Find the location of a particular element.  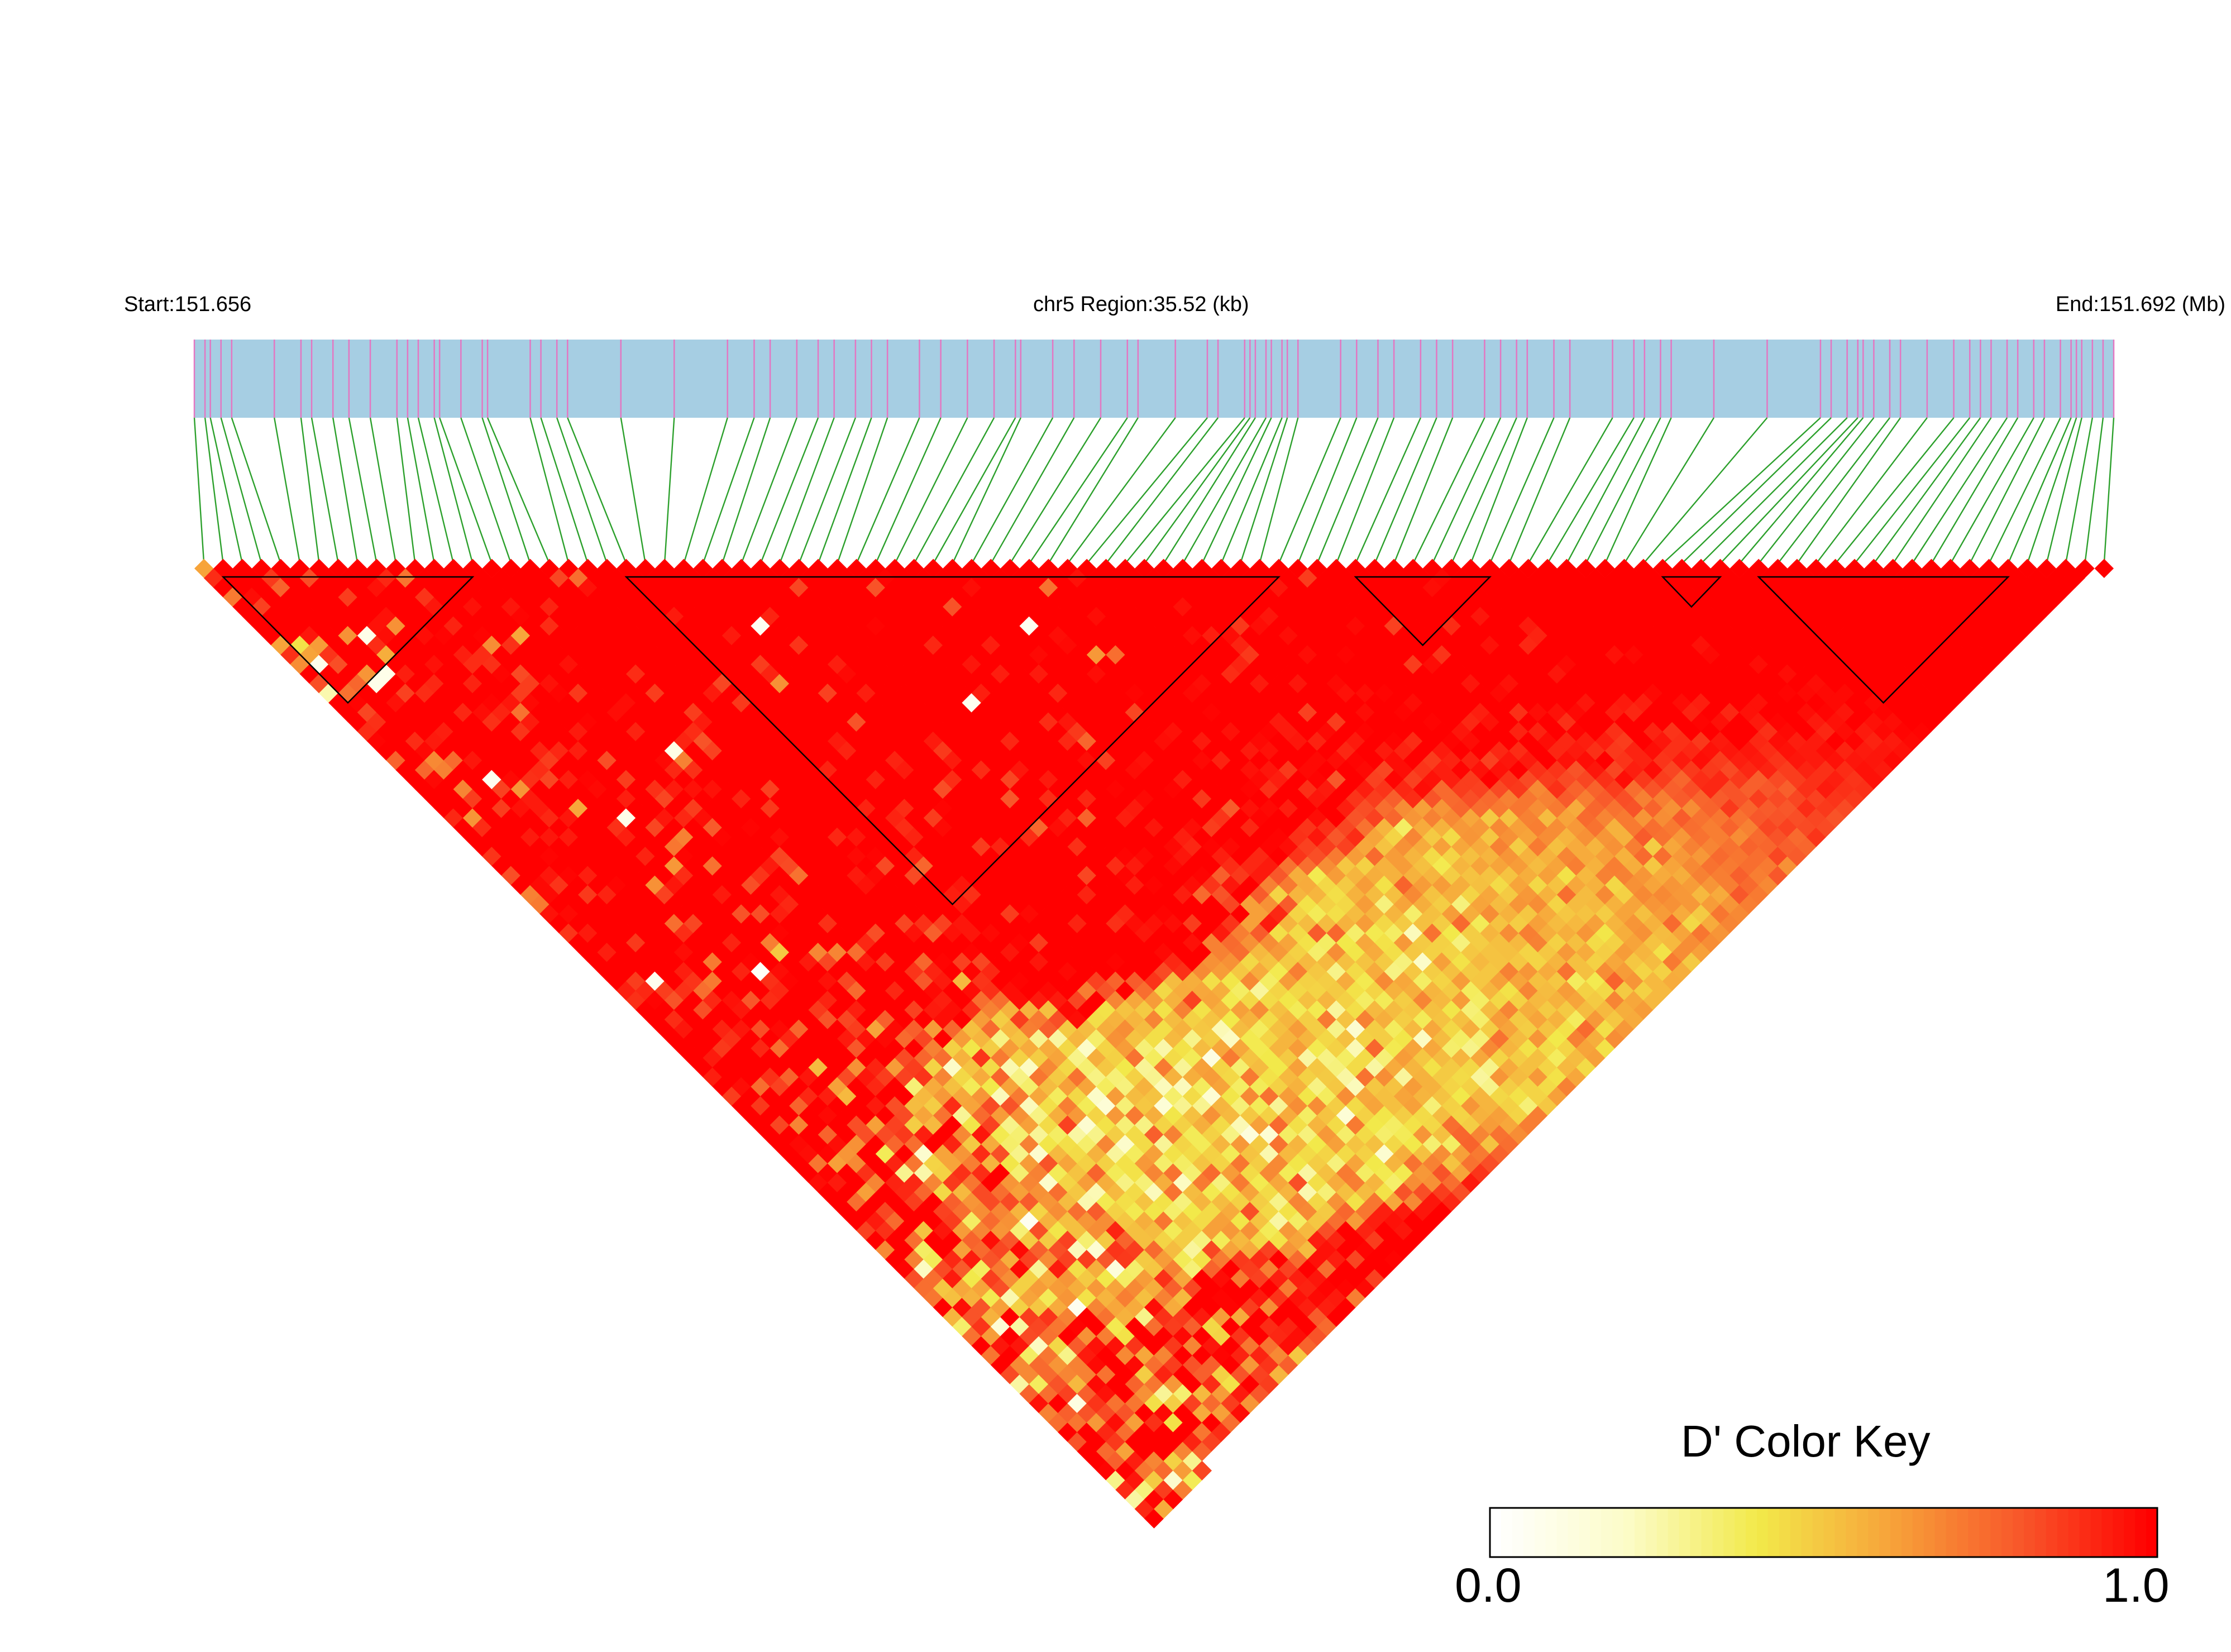

snp-connector-lines is located at coordinates (1154, 493).